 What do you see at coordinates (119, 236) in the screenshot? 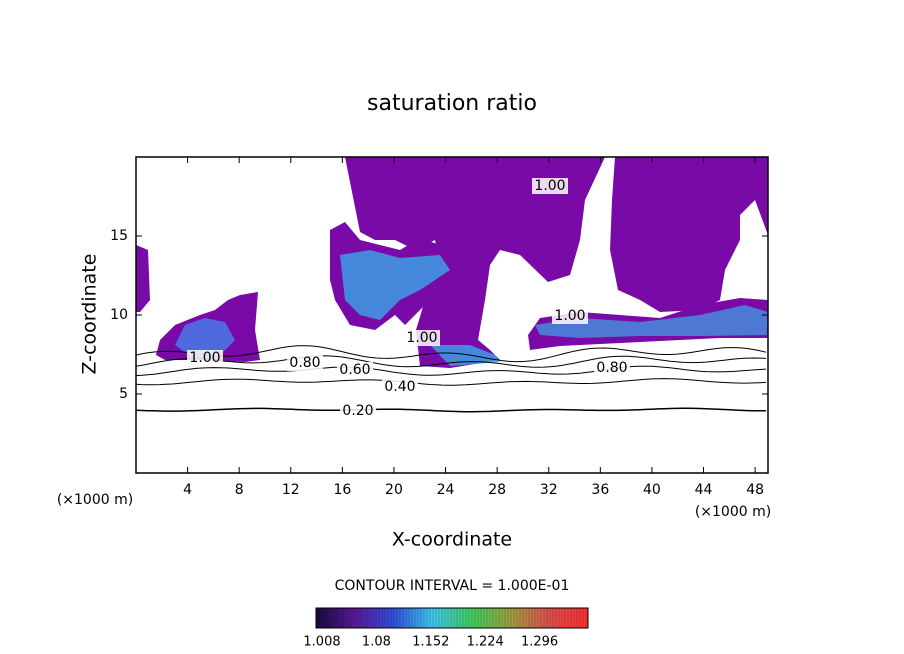
I see `y-tick-label: 15` at bounding box center [119, 236].